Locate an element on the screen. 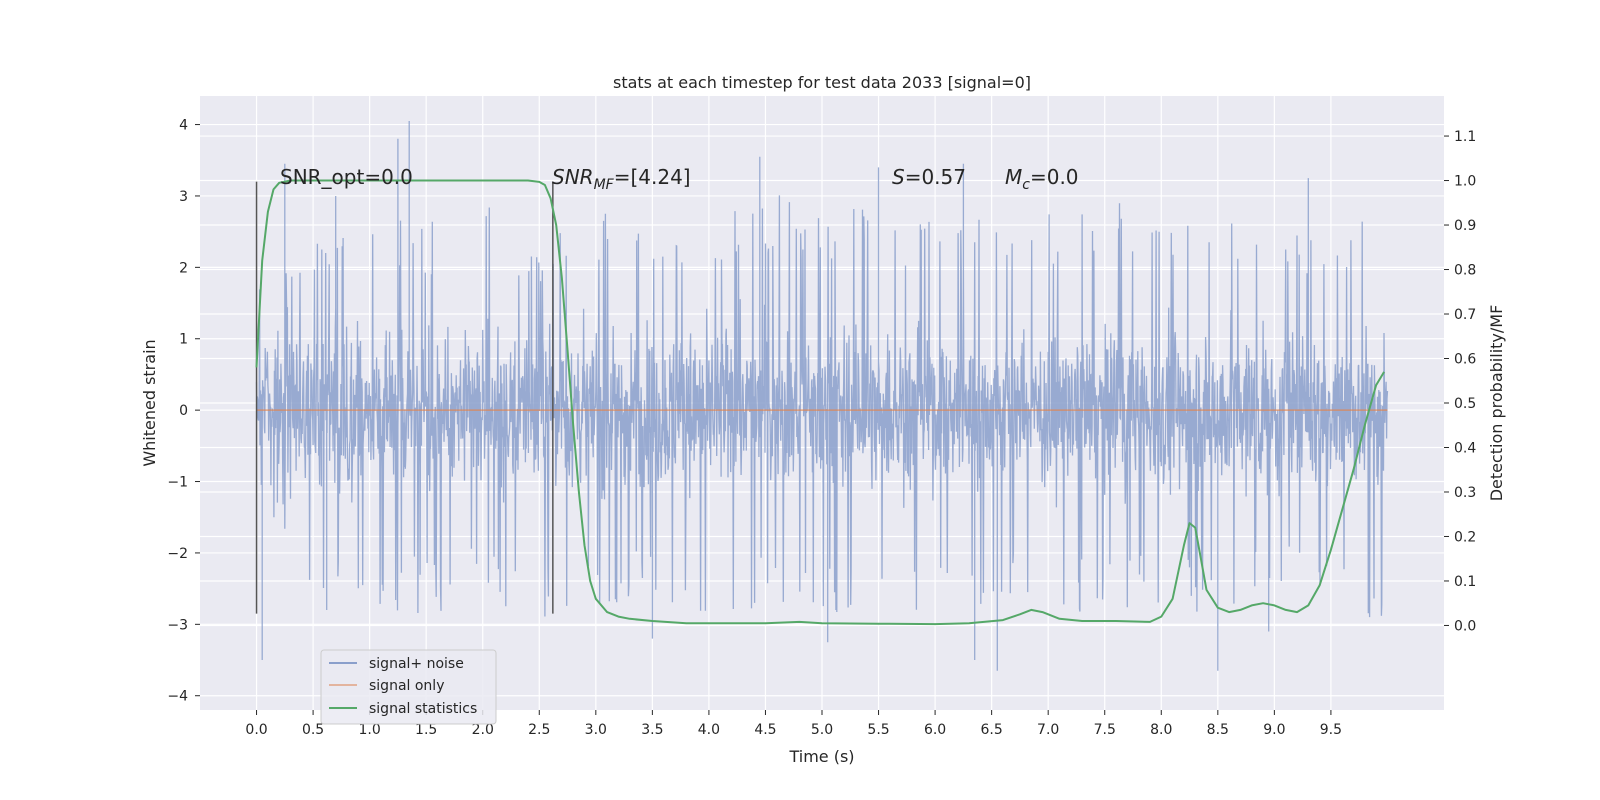 The width and height of the screenshot is (1600, 800). y-right-tick-label: 1.1 is located at coordinates (1465, 137).